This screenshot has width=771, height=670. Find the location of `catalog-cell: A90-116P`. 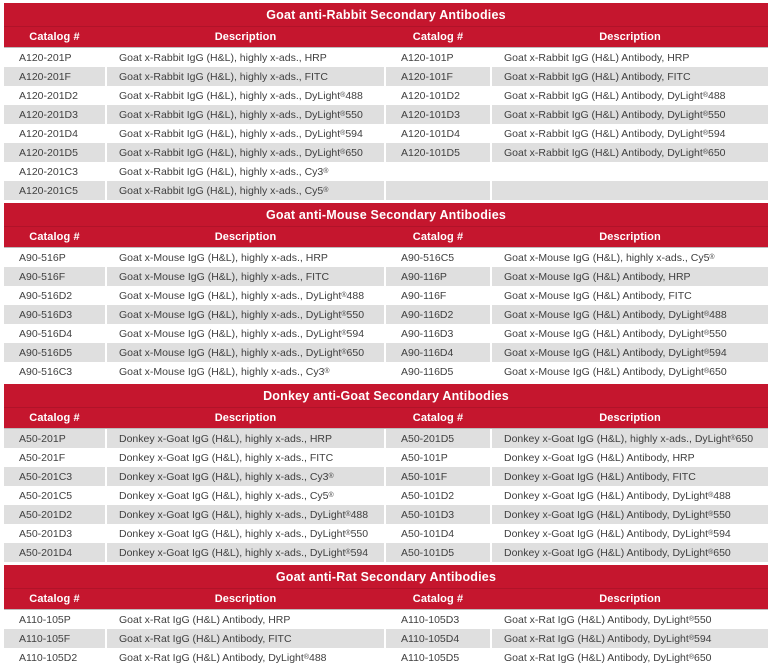

catalog-cell: A90-116P is located at coordinates (438, 276).